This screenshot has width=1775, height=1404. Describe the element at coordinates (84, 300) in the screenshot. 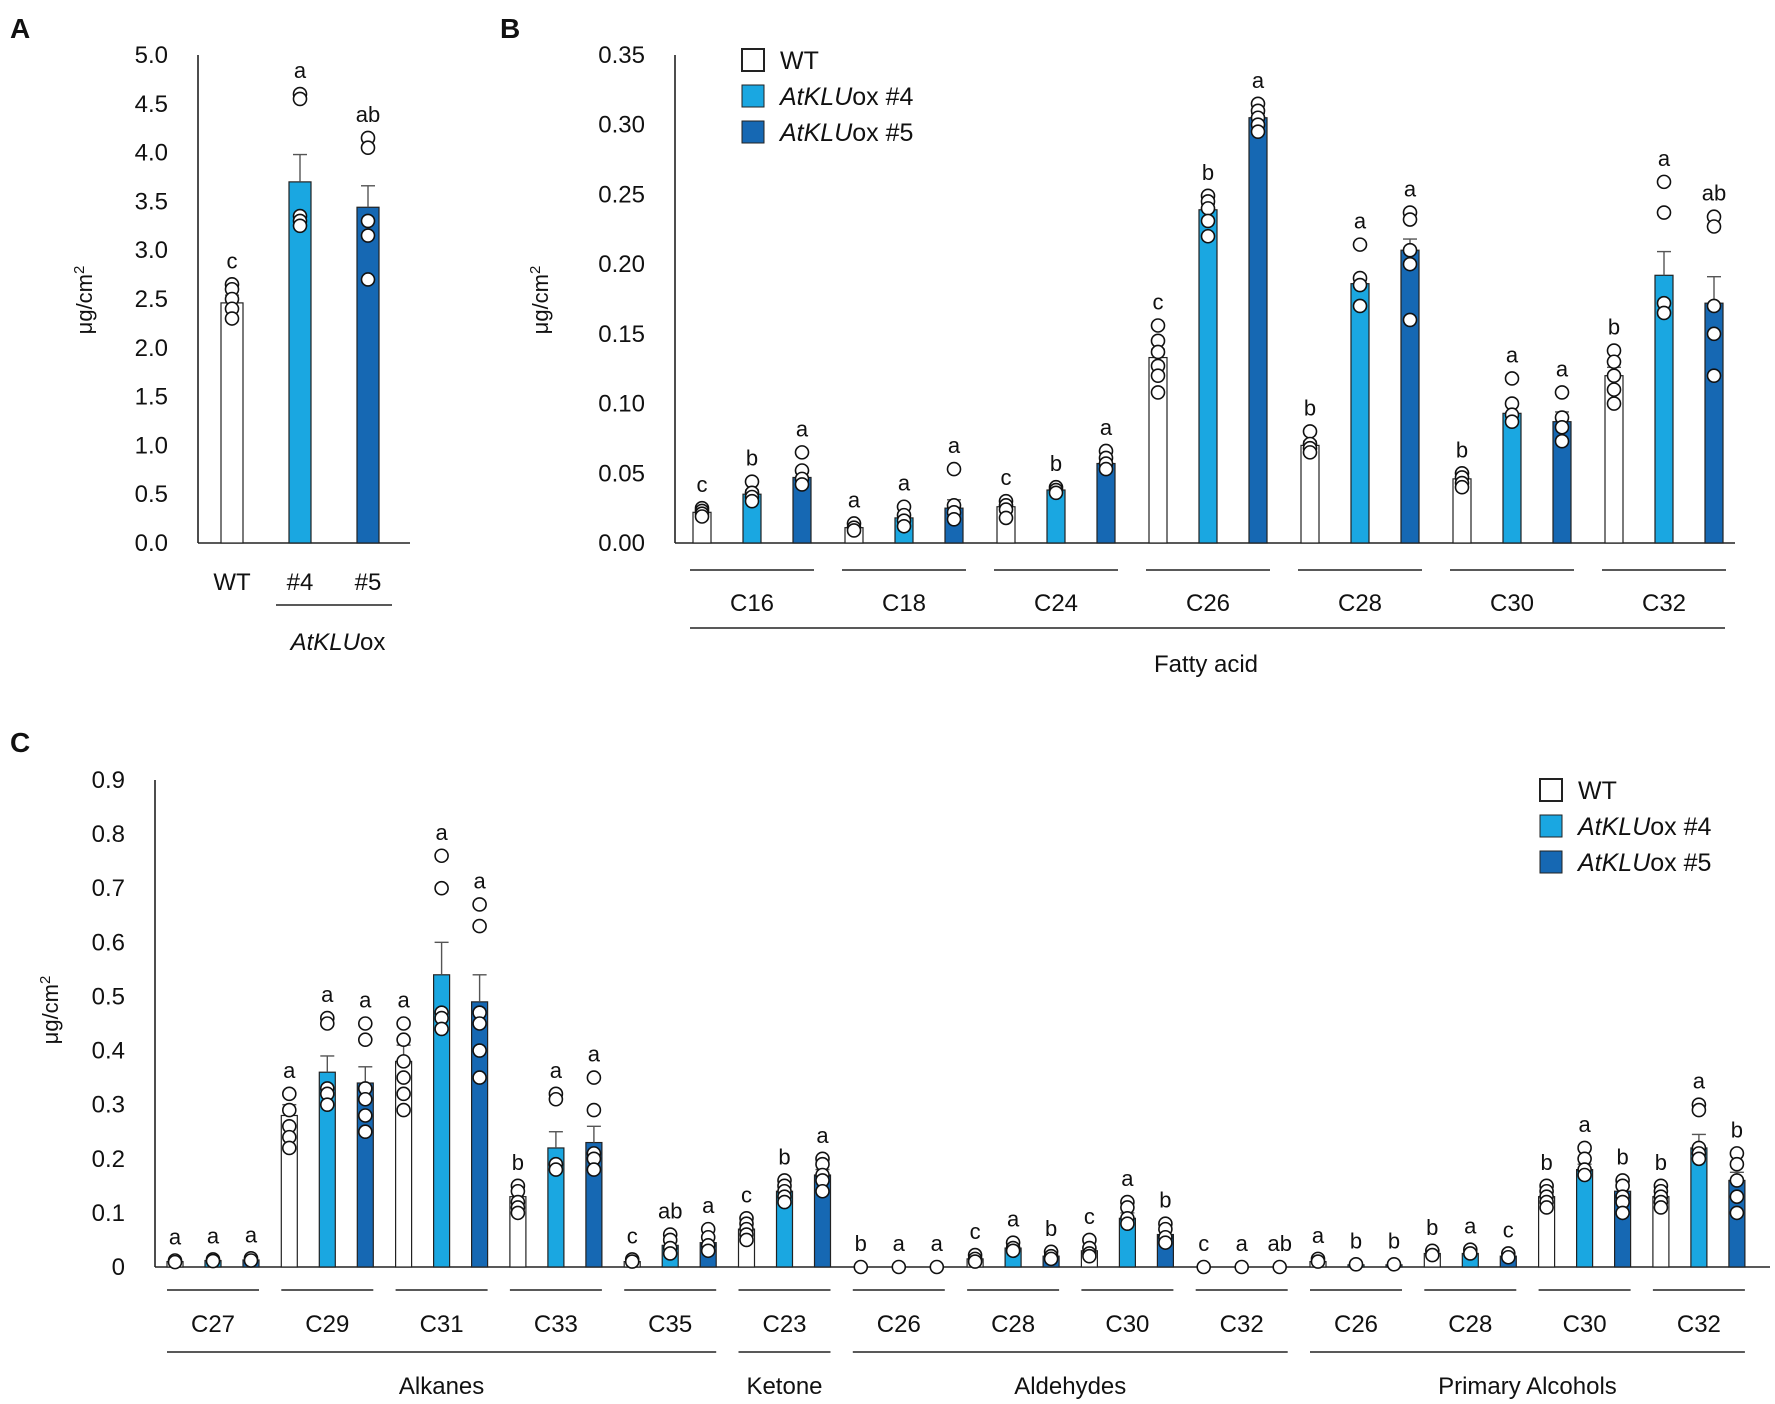

I see `panel-a-ylabel: μg/cm2` at that location.